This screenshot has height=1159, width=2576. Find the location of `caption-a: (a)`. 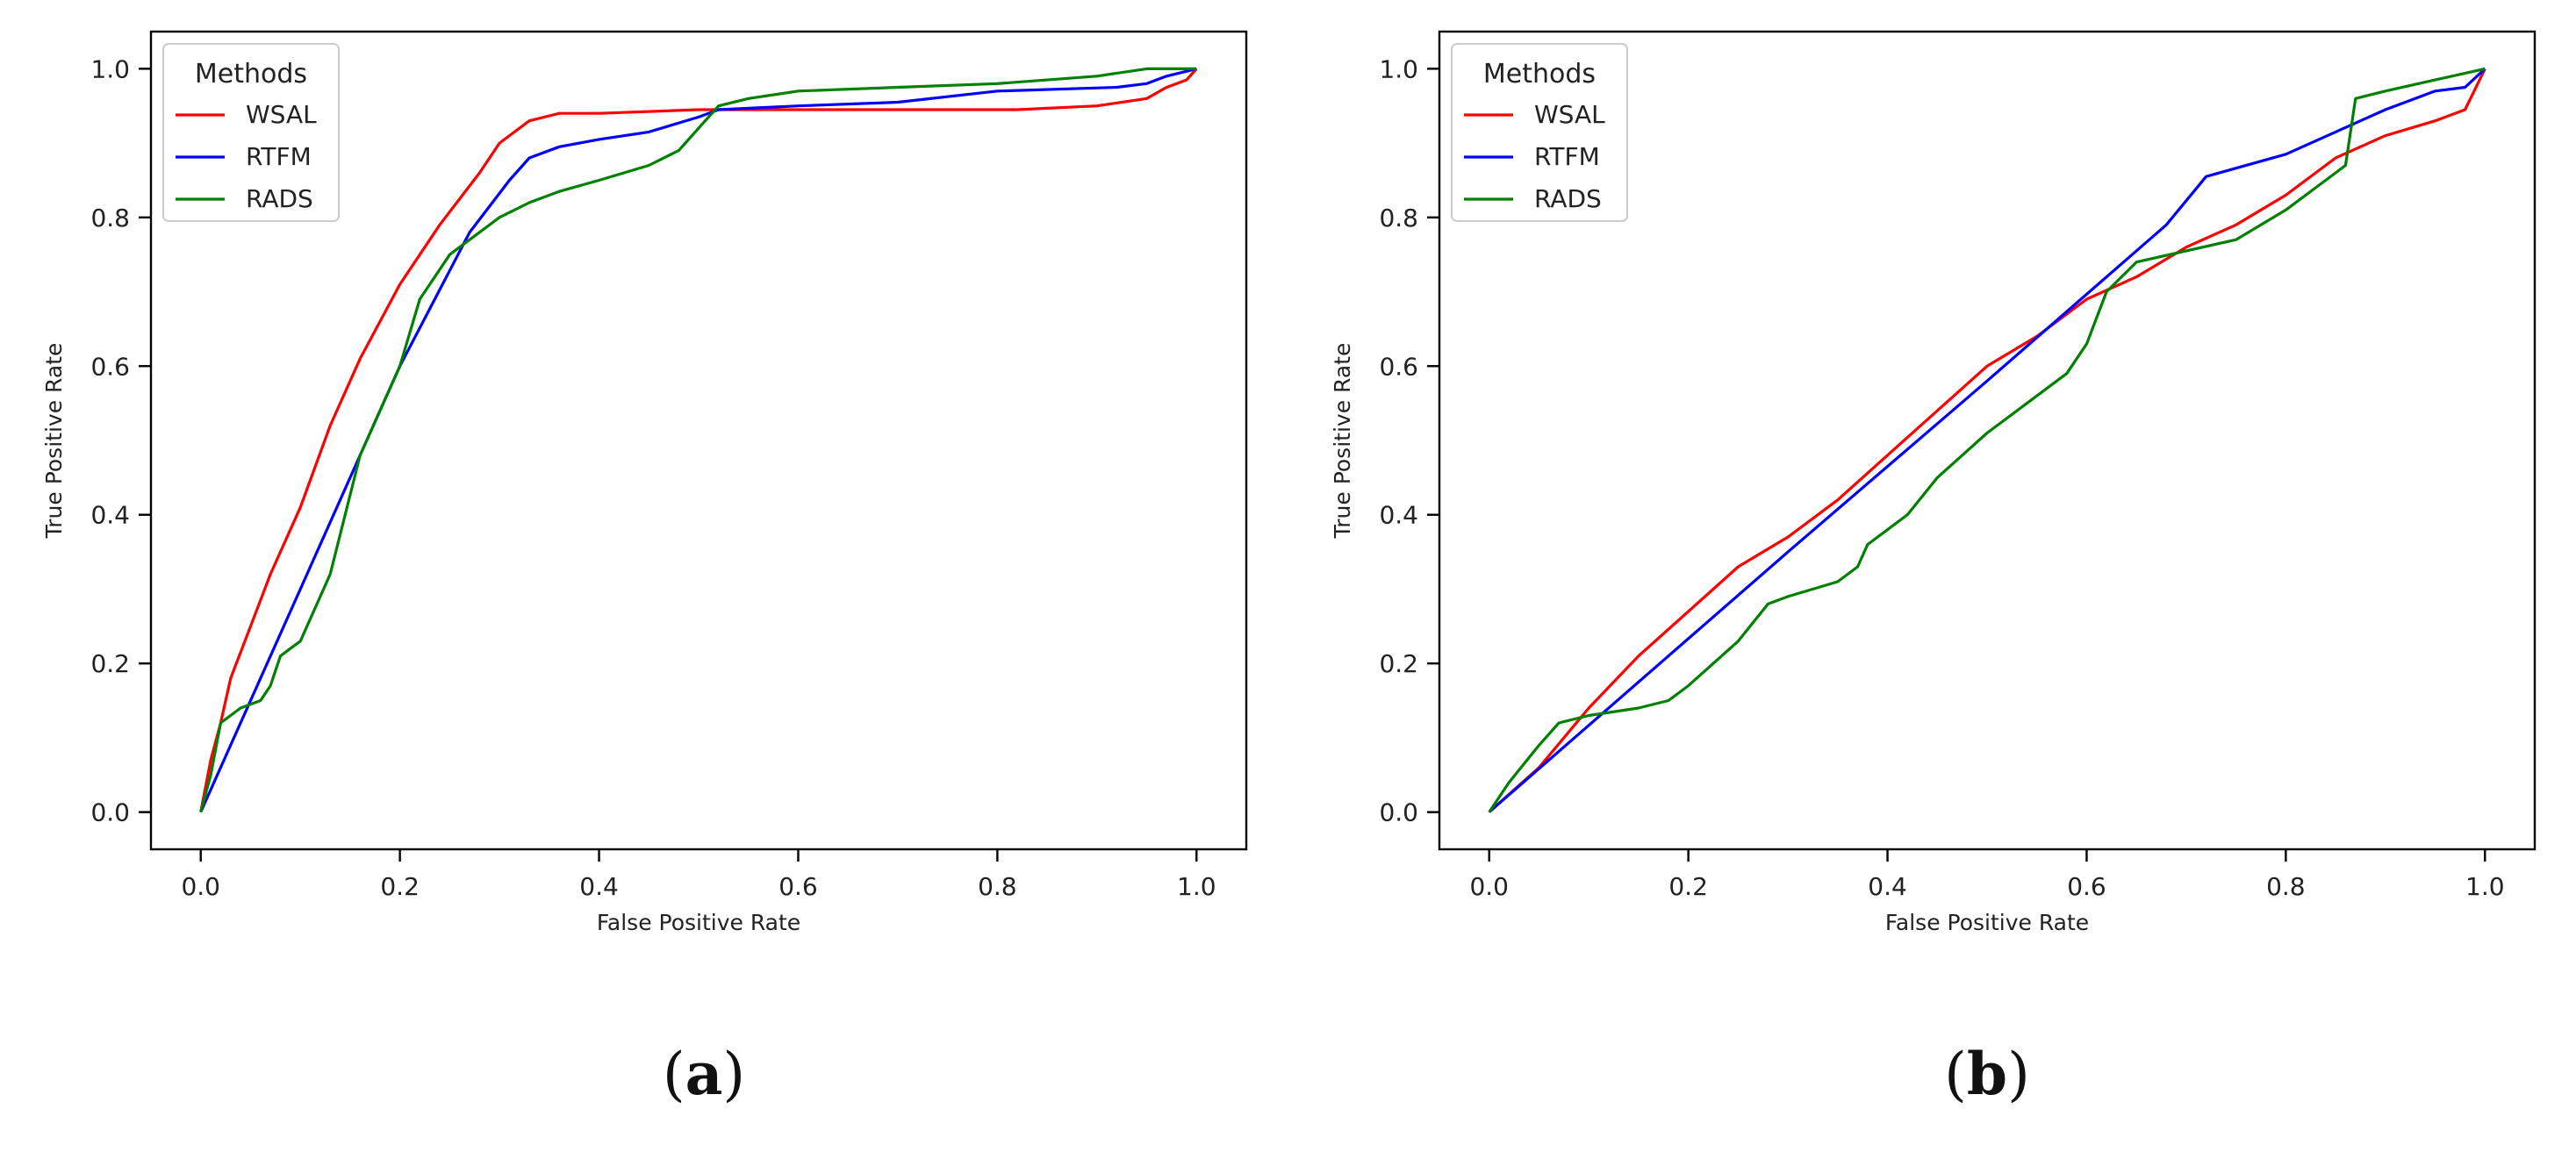

caption-a: (a) is located at coordinates (704, 1074).